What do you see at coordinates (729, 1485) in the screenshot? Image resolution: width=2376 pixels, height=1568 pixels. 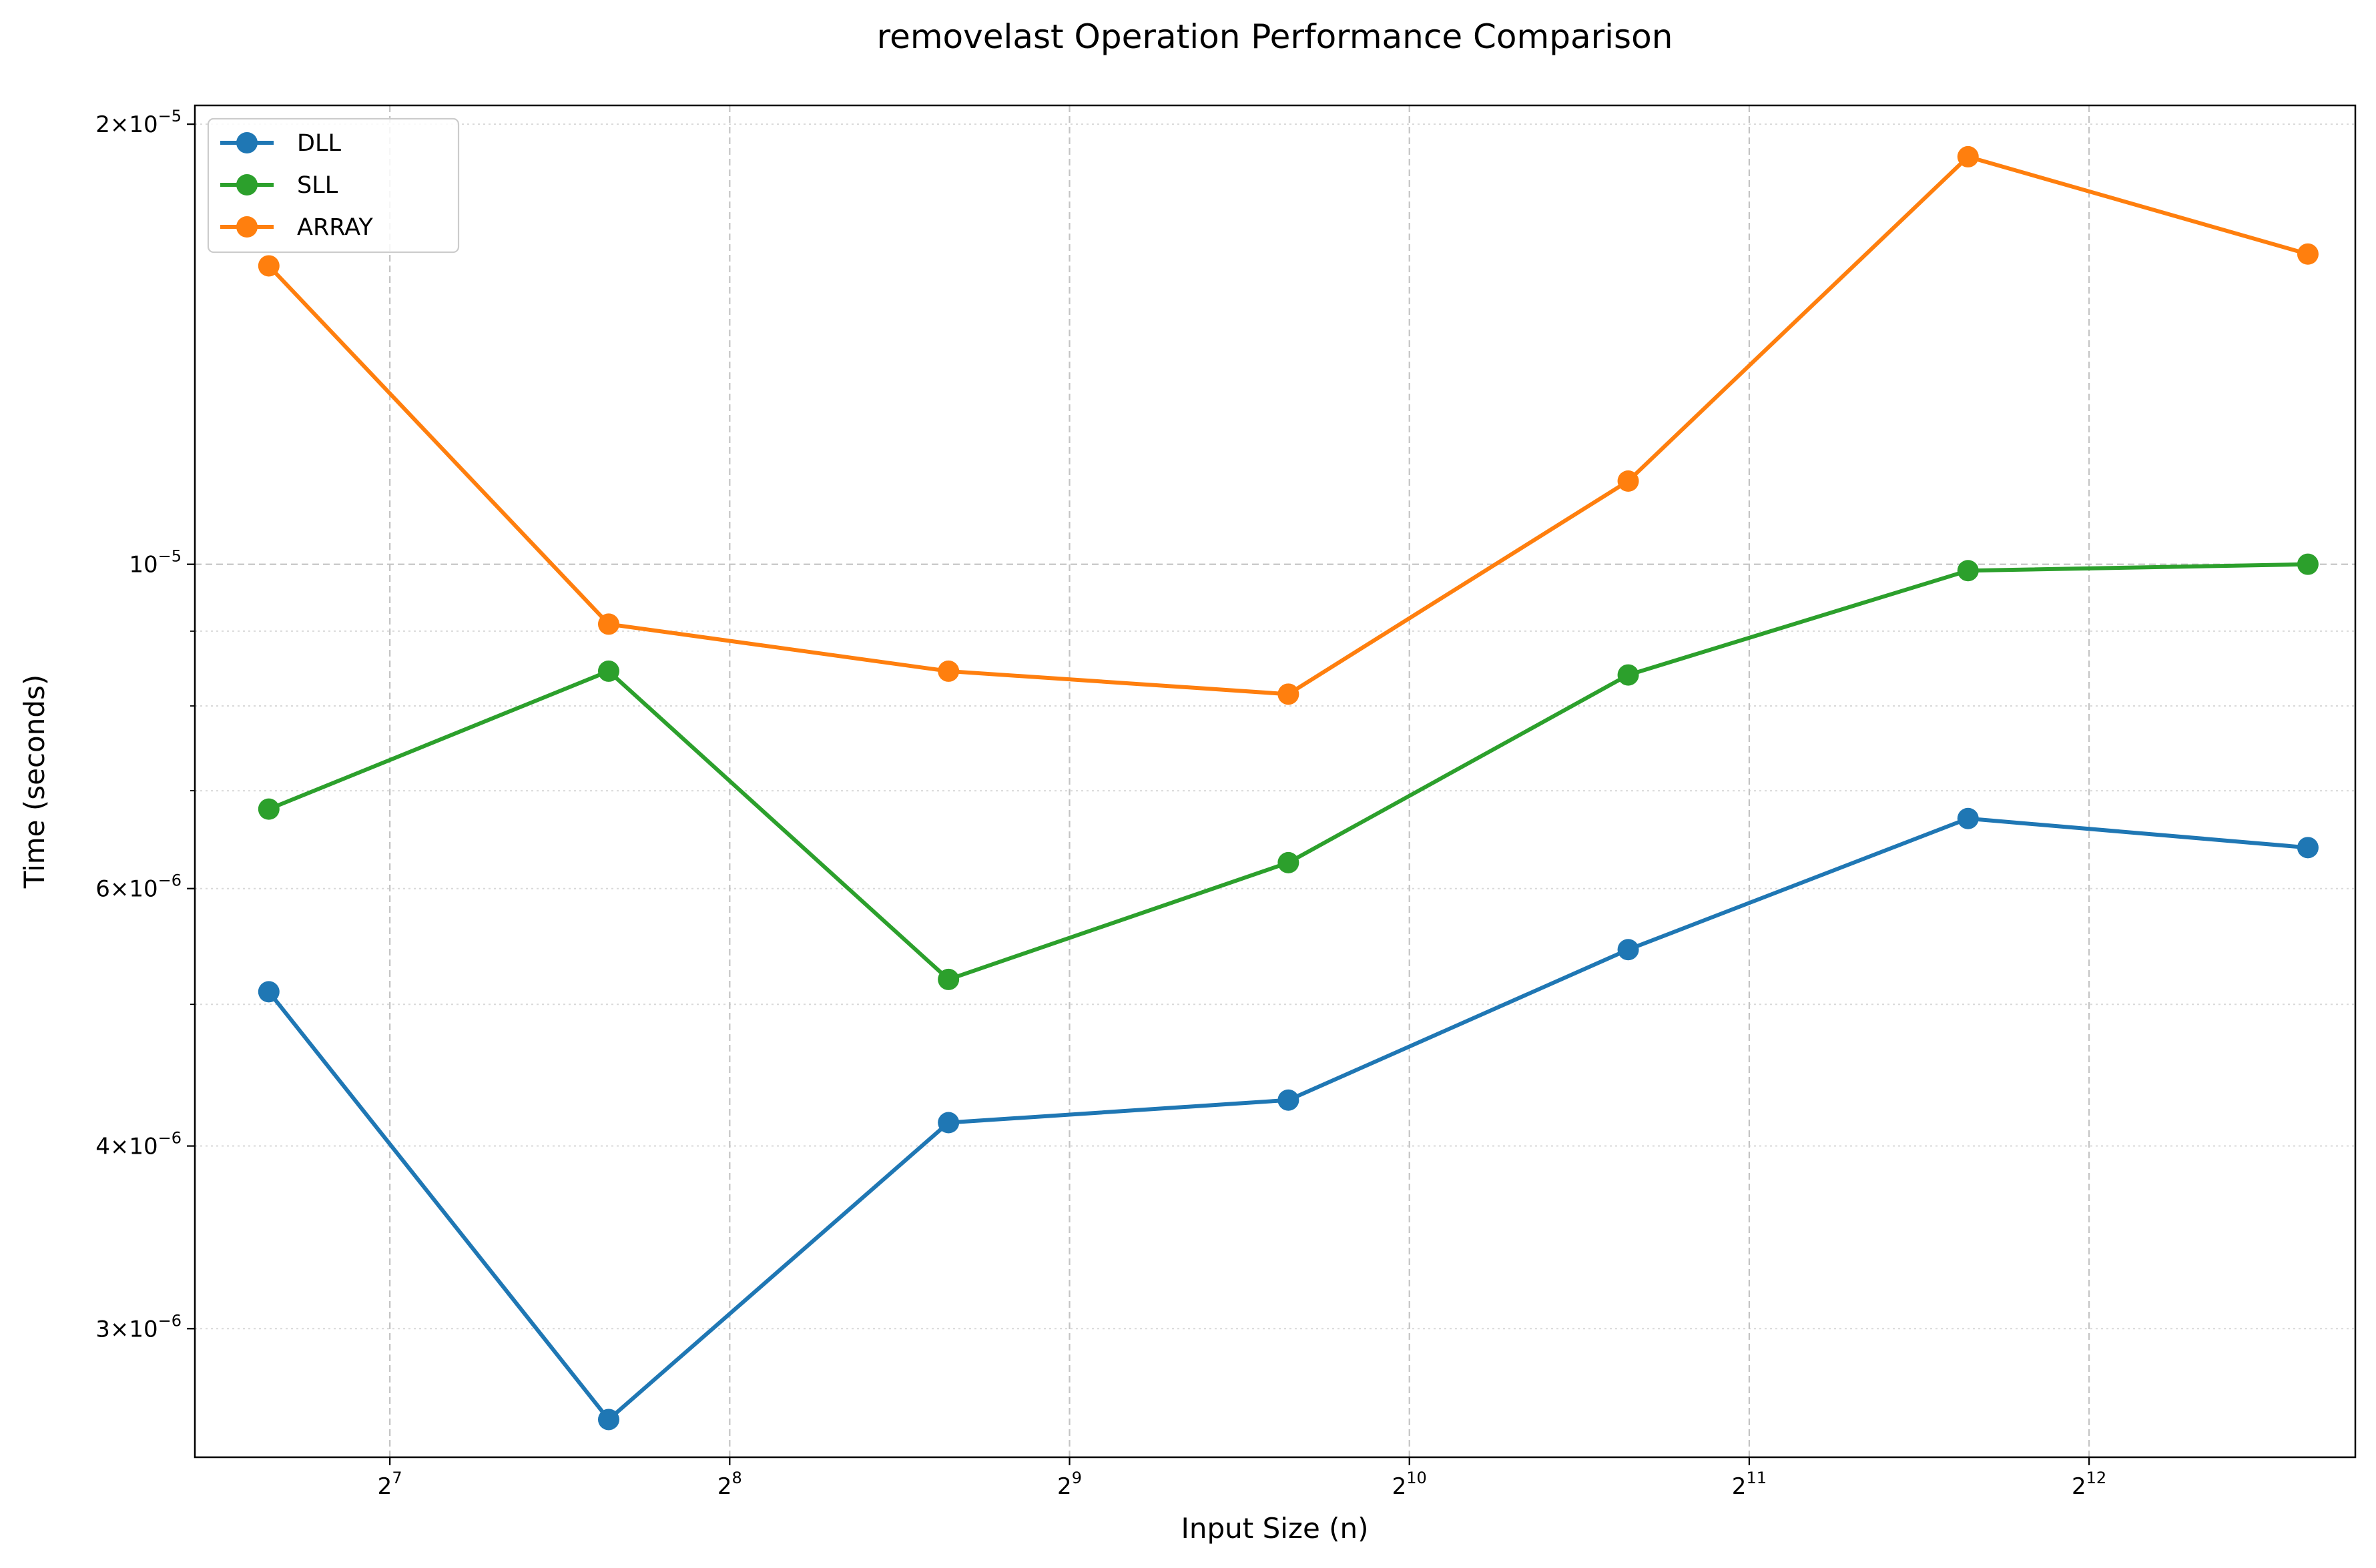 I see `x-tick-label: 28` at bounding box center [729, 1485].